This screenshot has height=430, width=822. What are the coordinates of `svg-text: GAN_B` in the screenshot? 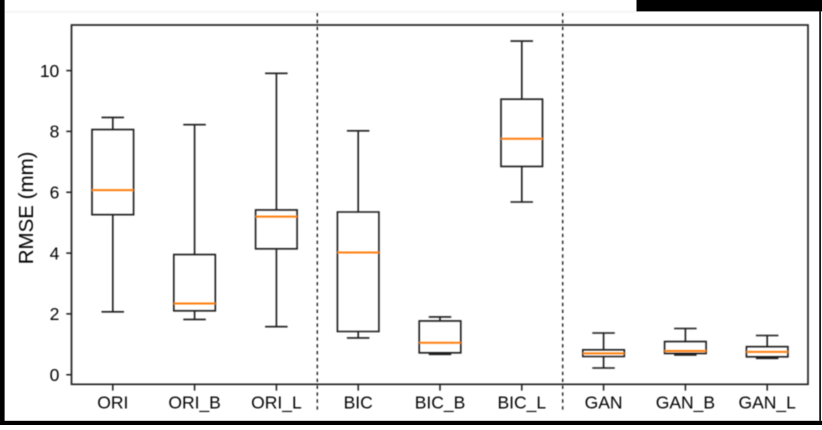 It's located at (685, 403).